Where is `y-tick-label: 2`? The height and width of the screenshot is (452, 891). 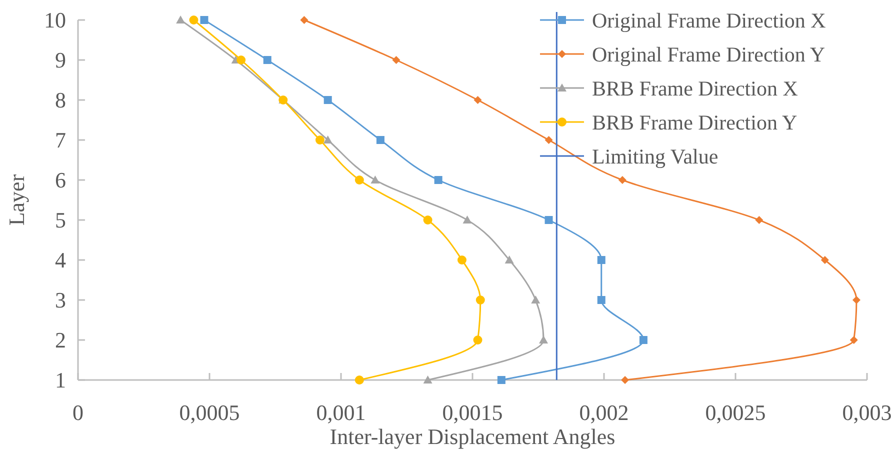
y-tick-label: 2 is located at coordinates (60, 340).